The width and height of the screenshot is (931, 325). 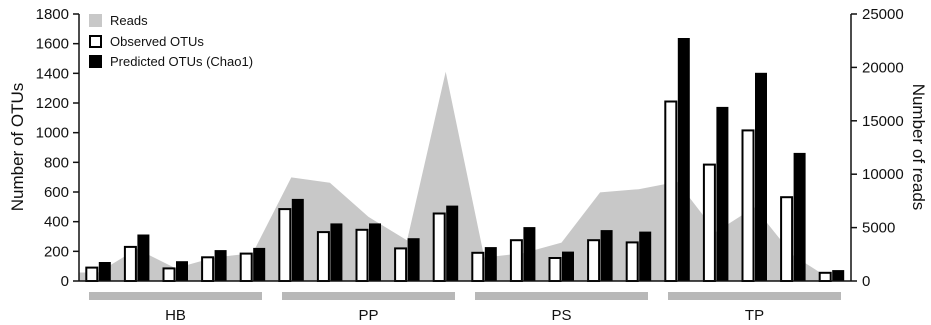 What do you see at coordinates (52, 44) in the screenshot?
I see `left-tick-label: 1600` at bounding box center [52, 44].